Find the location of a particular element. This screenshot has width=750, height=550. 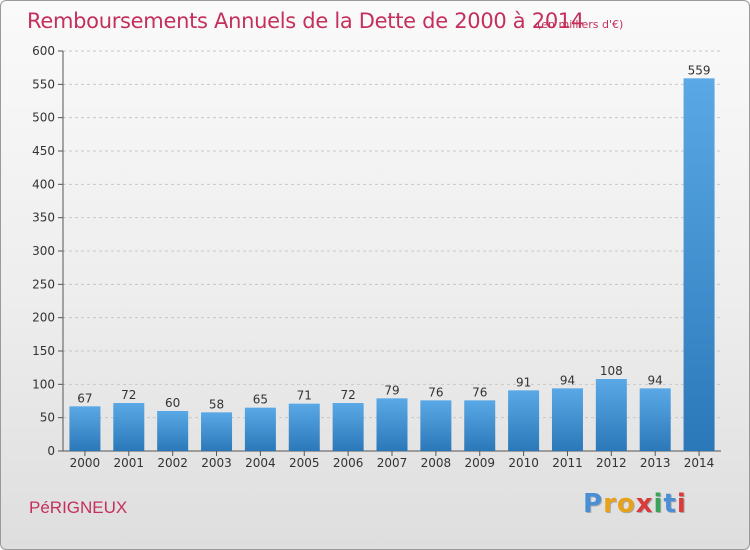

x-tick-label-2002: 2002 is located at coordinates (172, 463).